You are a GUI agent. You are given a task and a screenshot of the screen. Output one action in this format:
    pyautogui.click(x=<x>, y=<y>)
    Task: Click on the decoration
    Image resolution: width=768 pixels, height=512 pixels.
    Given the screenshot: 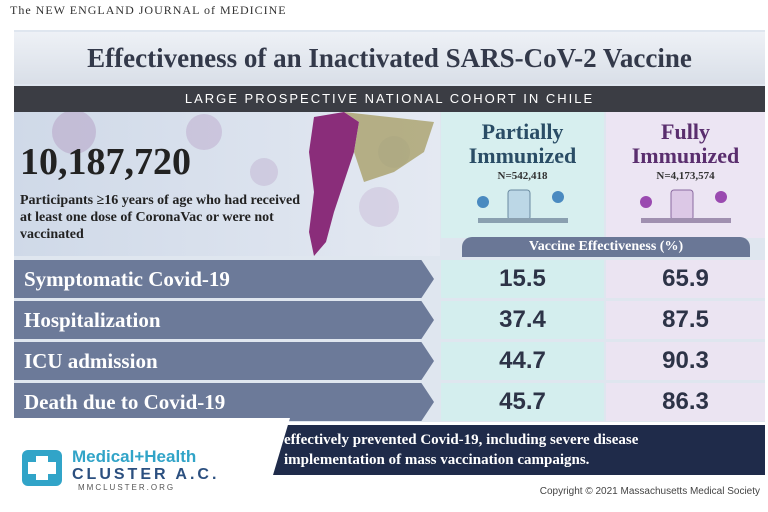 What is the action you would take?
    pyautogui.click(x=243, y=184)
    